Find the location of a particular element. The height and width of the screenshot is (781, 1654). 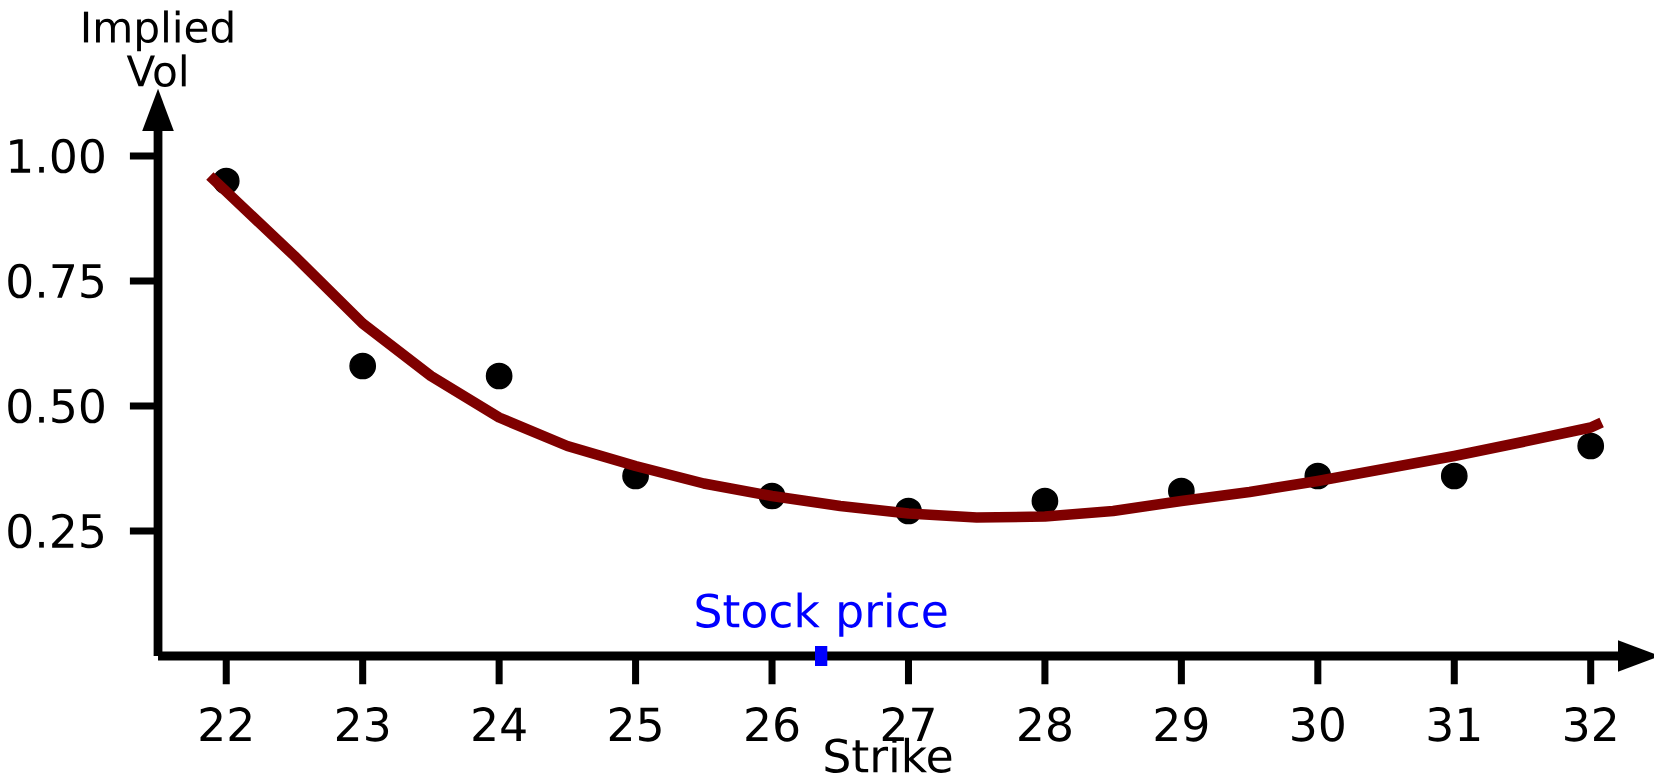

x-tick-label: 23 is located at coordinates (362, 724).